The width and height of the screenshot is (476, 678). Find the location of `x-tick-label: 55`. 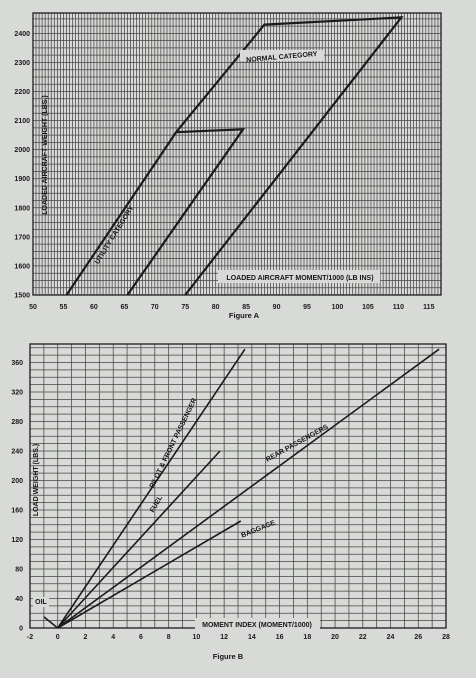

x-tick-label: 55 is located at coordinates (64, 307).